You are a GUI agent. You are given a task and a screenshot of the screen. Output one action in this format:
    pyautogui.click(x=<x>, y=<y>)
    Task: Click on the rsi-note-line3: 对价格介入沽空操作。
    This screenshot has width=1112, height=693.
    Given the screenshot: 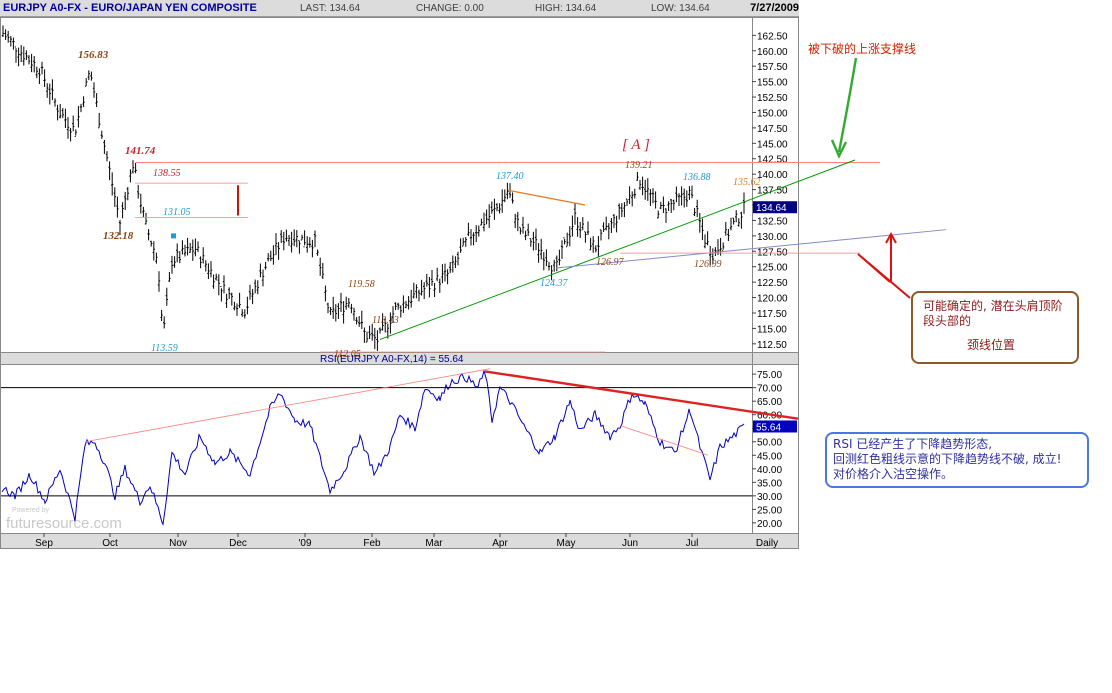 What is the action you would take?
    pyautogui.click(x=893, y=474)
    